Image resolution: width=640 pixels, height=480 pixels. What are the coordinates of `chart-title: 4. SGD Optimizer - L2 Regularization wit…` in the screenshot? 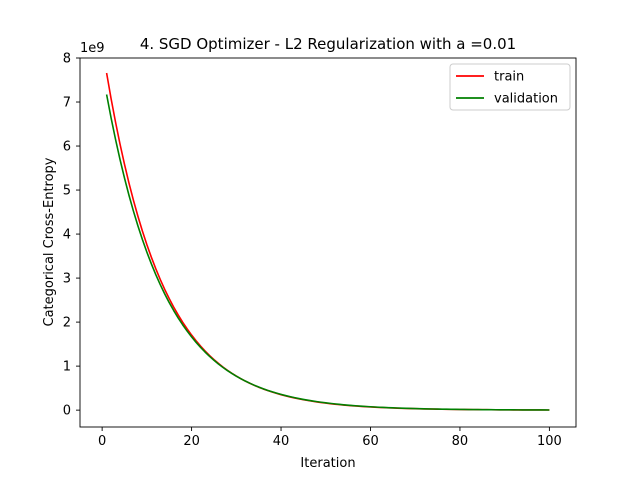 It's located at (328, 44).